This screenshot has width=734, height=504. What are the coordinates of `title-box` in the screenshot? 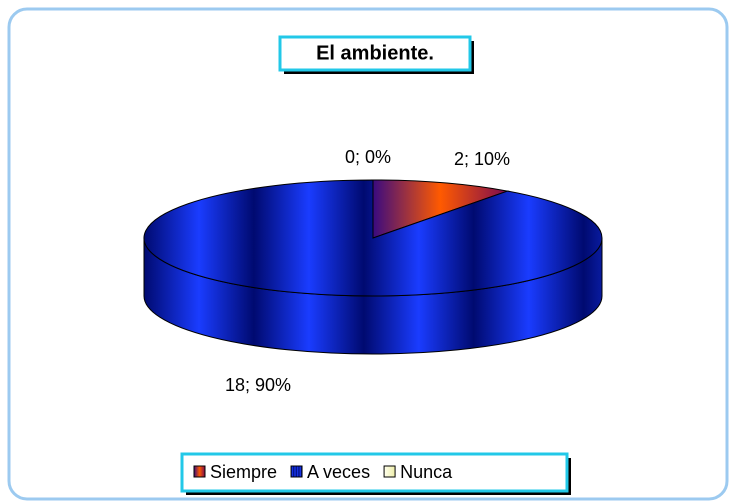 It's located at (375, 53).